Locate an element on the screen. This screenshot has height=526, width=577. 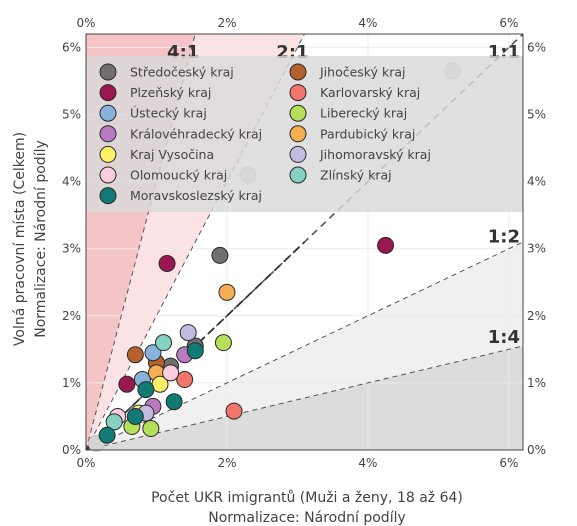
point-olomoucký-kraj is located at coordinates (171, 373).